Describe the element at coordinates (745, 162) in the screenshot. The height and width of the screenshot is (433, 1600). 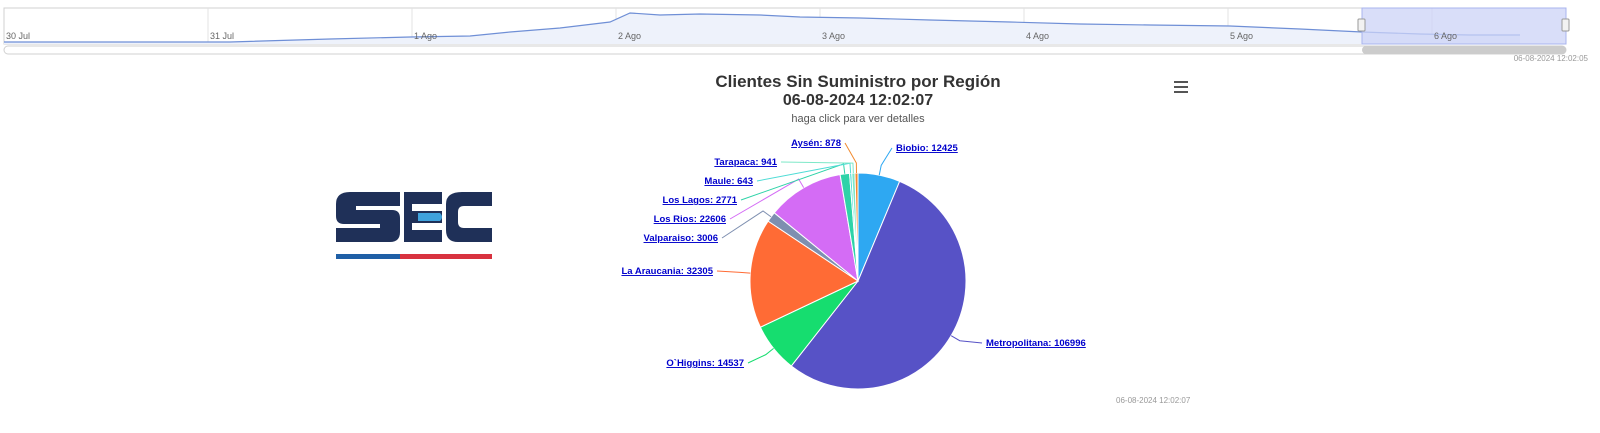
I see `pie-data-label: Tarapaca: 941` at that location.